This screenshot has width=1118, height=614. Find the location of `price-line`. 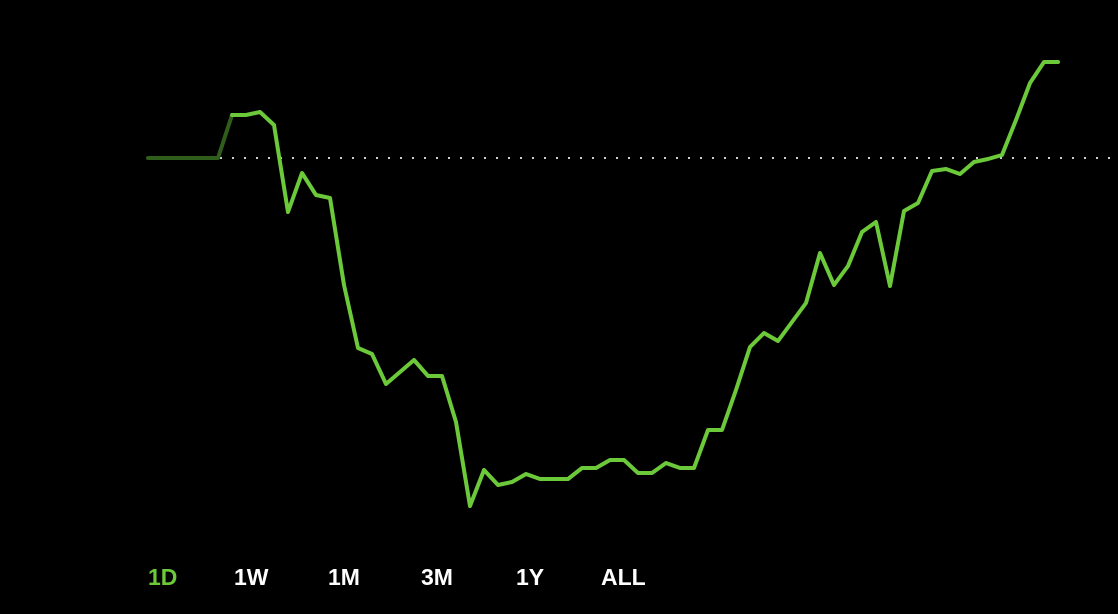

price-line is located at coordinates (190, 136).